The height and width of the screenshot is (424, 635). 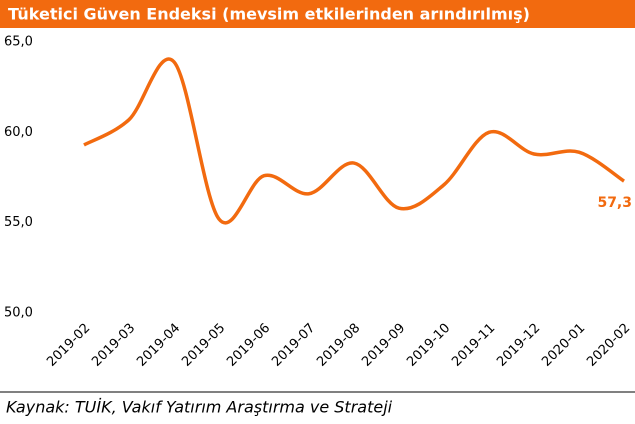 What do you see at coordinates (18, 42) in the screenshot?
I see `y-tick-label: 65,0` at bounding box center [18, 42].